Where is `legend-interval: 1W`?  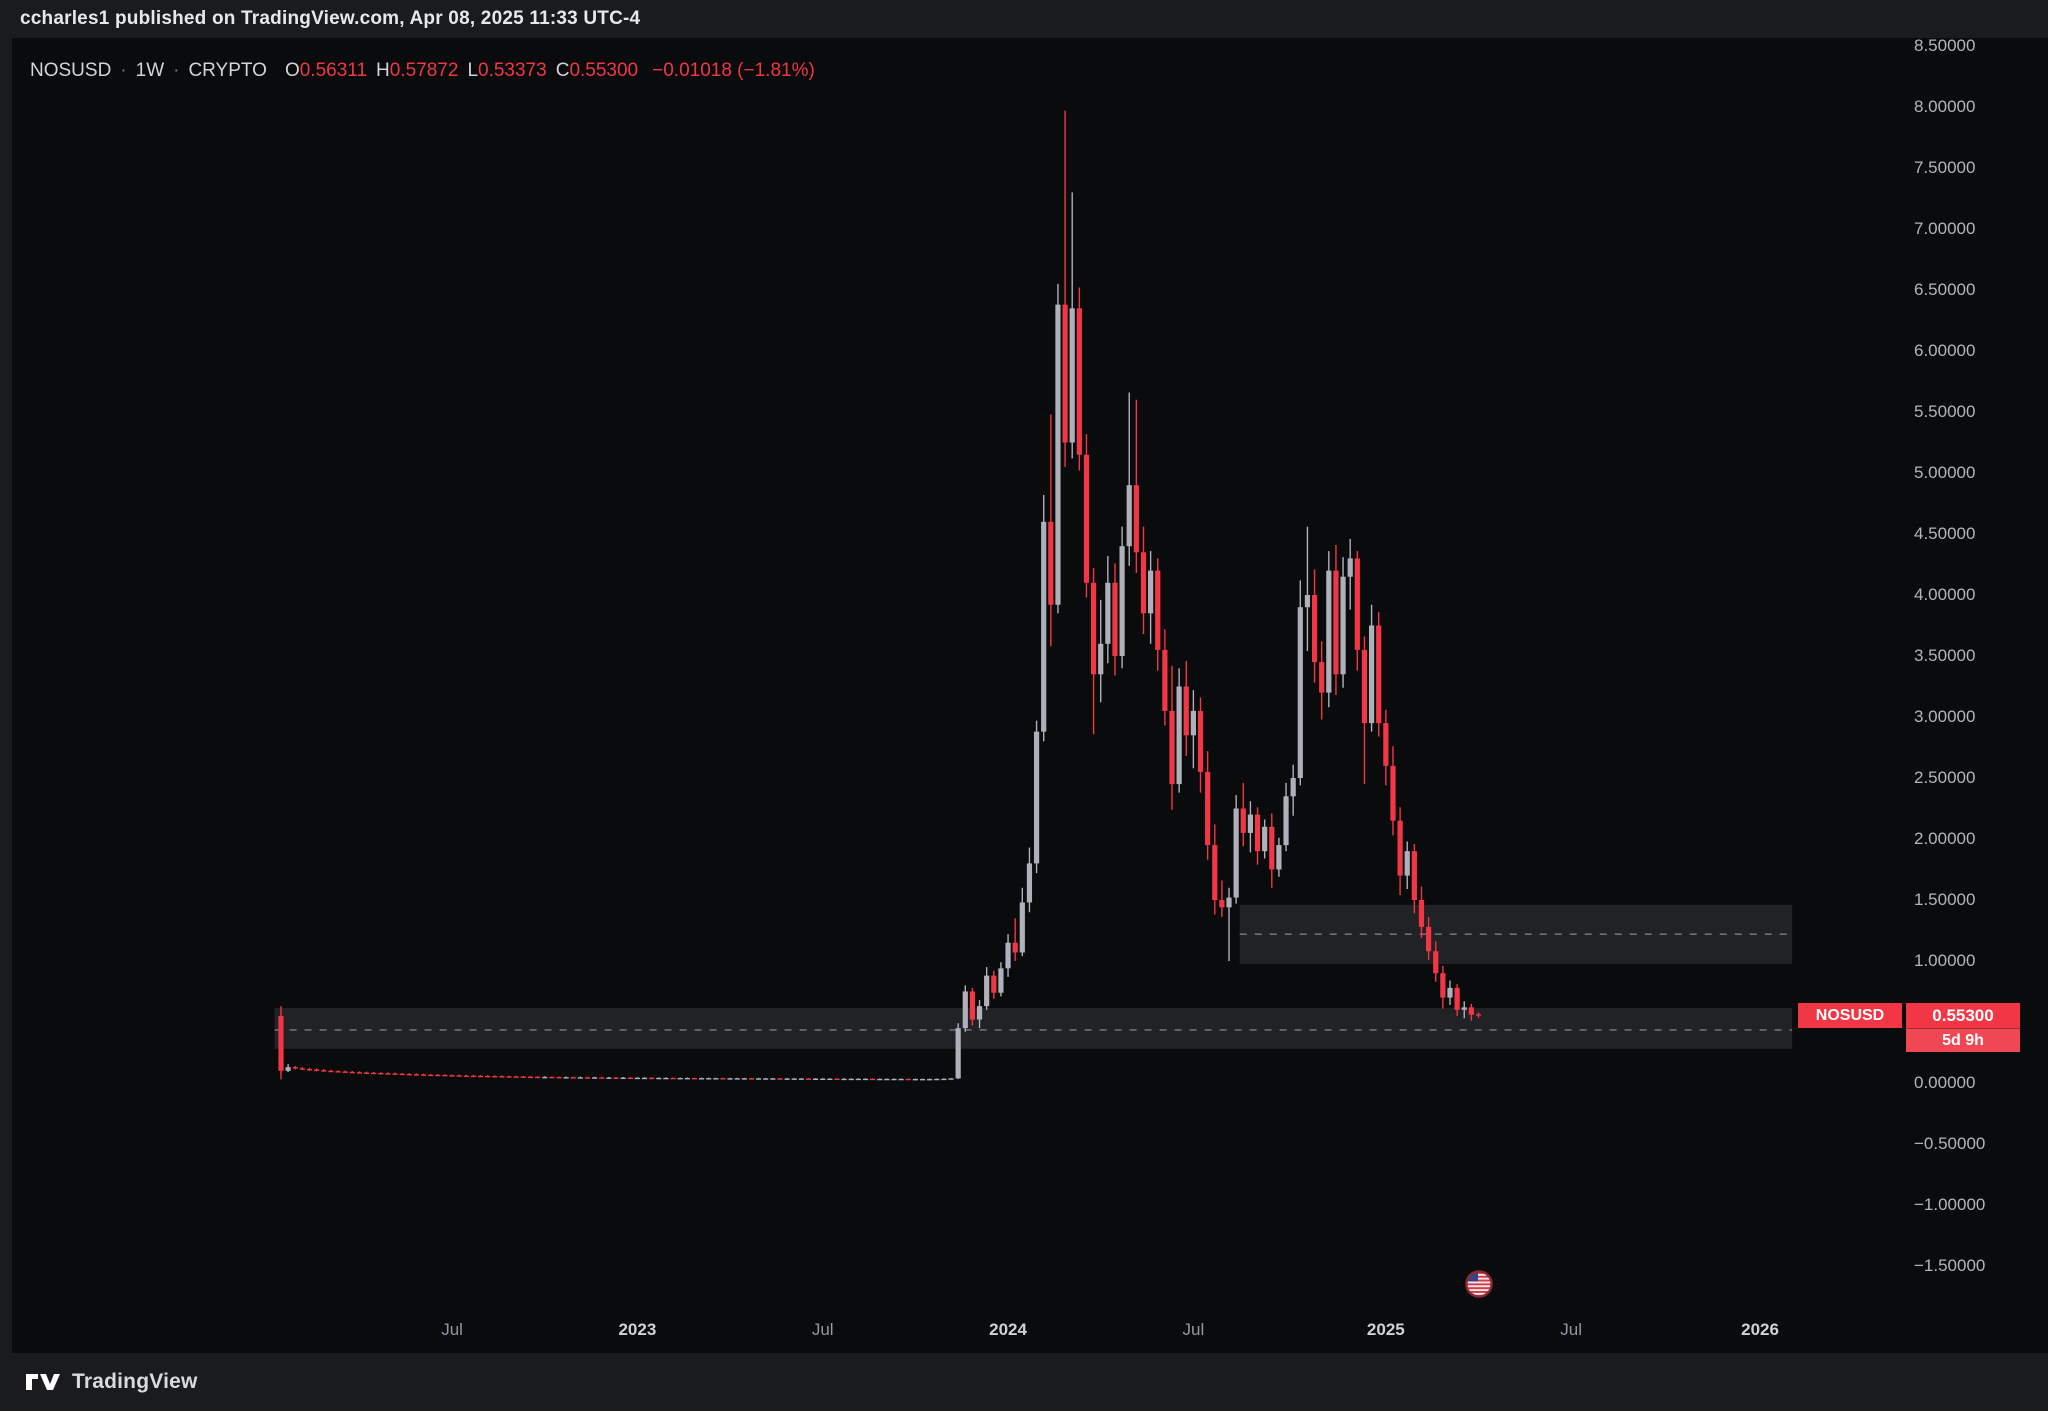 legend-interval: 1W is located at coordinates (150, 70).